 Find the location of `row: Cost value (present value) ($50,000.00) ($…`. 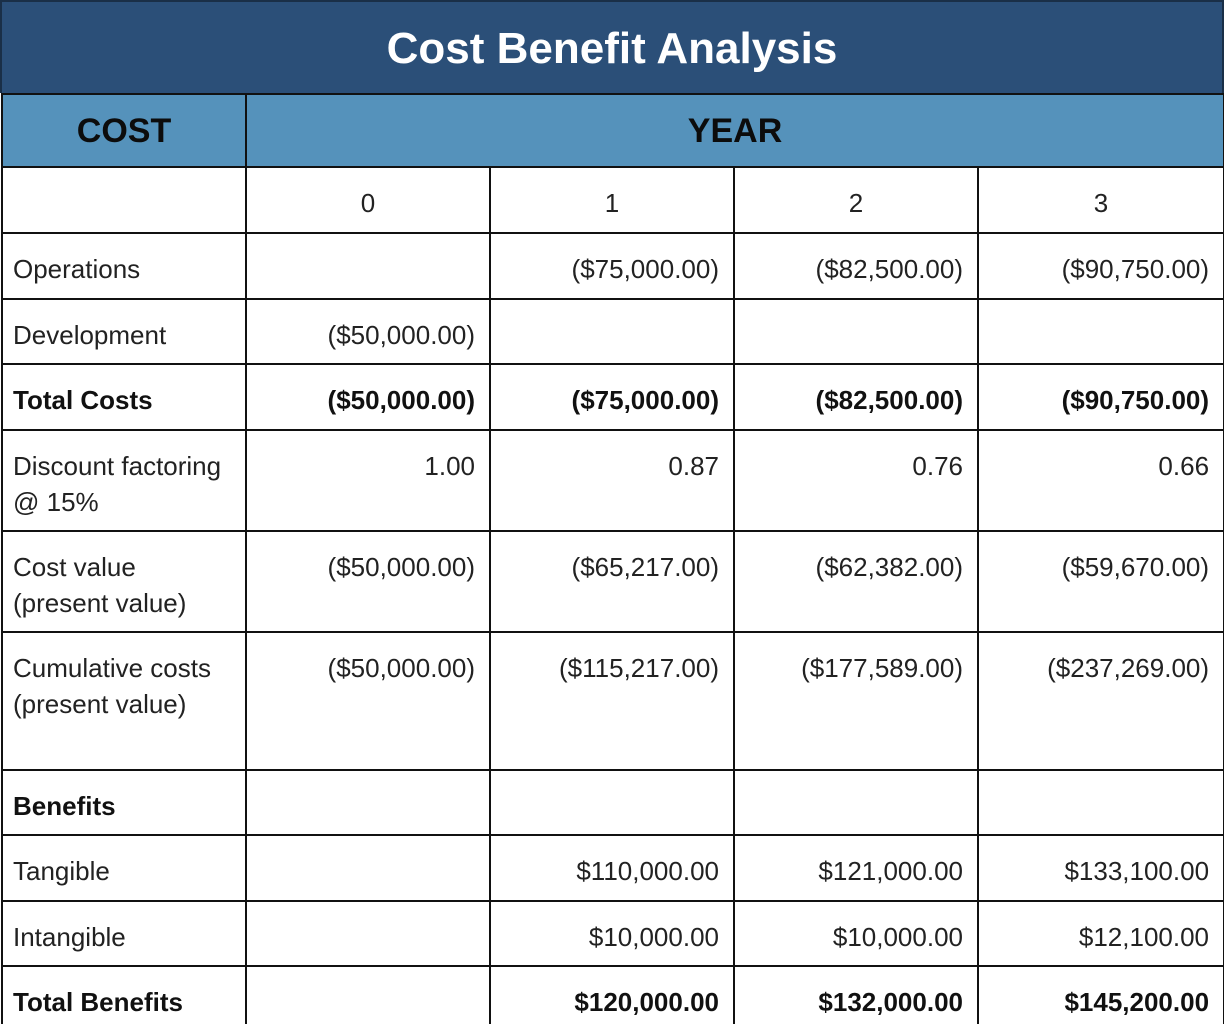

row: Cost value (present value) ($50,000.00) ($… is located at coordinates (612, 581).